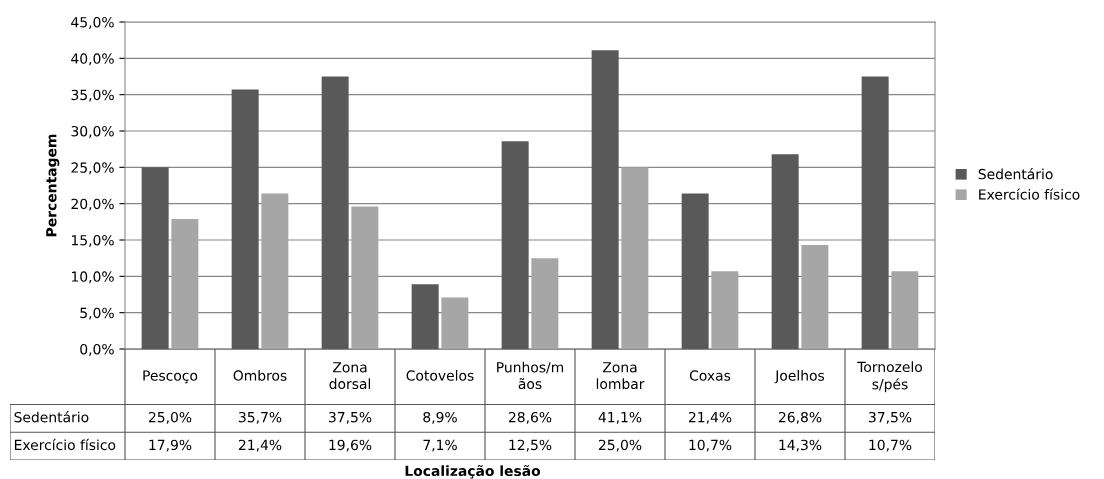 The height and width of the screenshot is (479, 1104). Describe the element at coordinates (92, 22) in the screenshot. I see `y-tick-label: 45,0%` at that location.